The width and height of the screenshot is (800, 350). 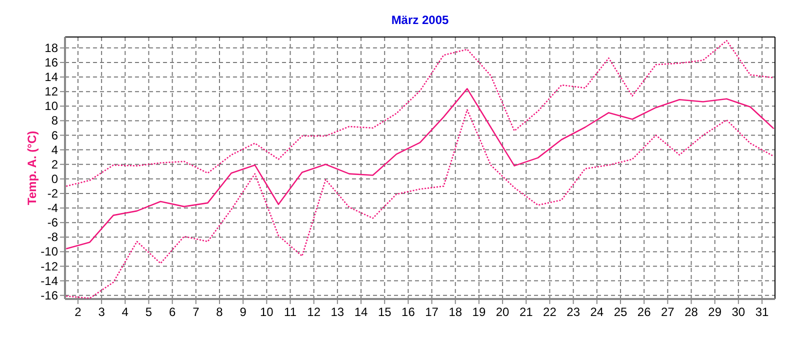 What do you see at coordinates (739, 312) in the screenshot?
I see `x-tick-label: 30` at bounding box center [739, 312].